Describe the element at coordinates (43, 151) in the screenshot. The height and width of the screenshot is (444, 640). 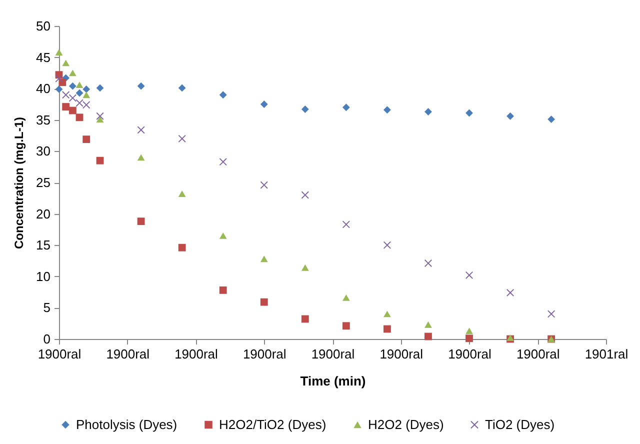
I see `y-tick-label: 30` at that location.